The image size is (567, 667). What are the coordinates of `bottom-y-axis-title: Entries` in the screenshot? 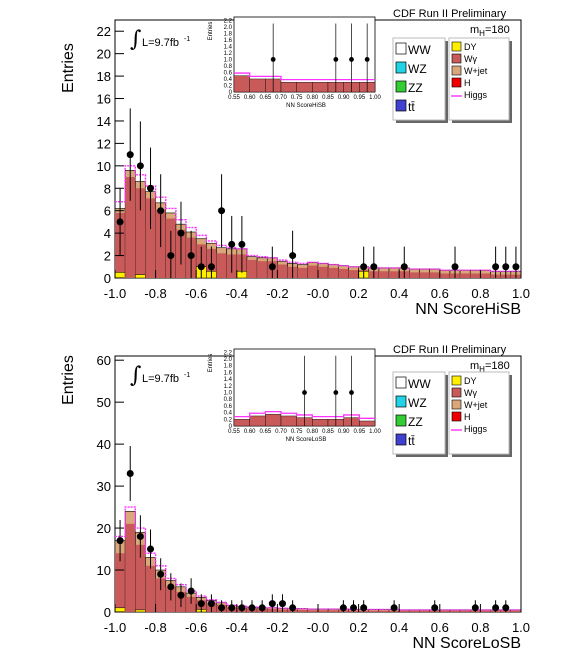 It's located at (68, 380).